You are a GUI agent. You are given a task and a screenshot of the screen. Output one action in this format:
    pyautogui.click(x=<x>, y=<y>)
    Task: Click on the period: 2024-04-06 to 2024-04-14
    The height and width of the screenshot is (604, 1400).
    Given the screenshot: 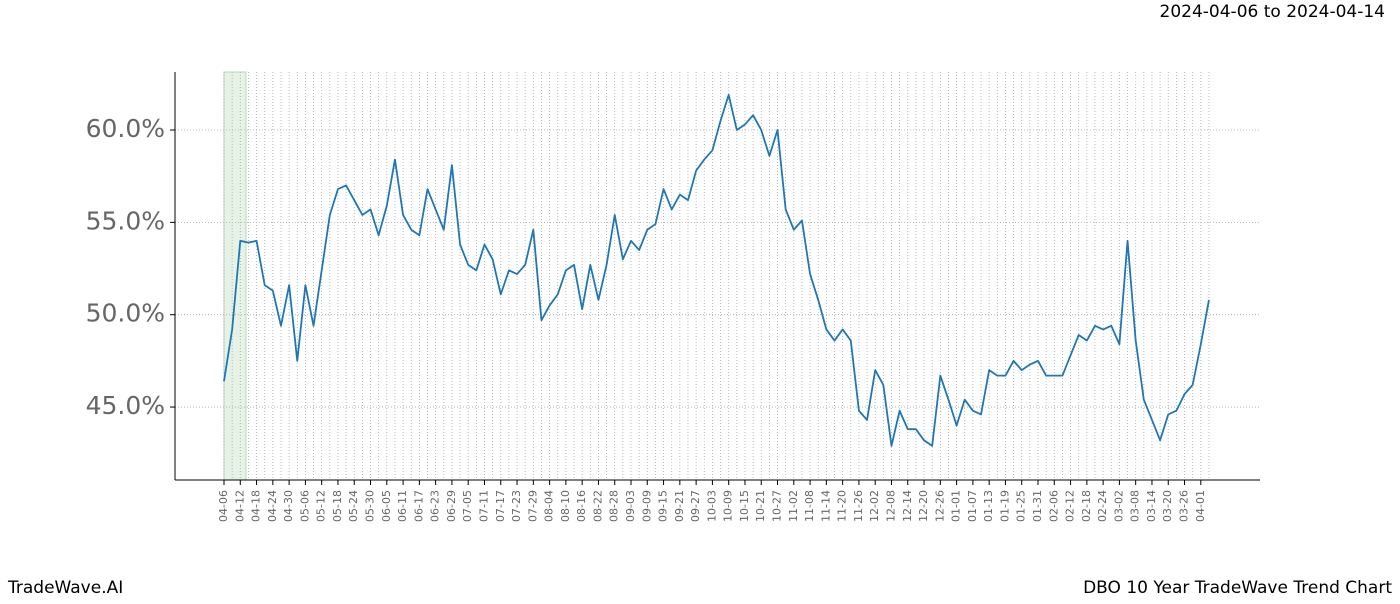 What is the action you would take?
    pyautogui.click(x=1272, y=12)
    